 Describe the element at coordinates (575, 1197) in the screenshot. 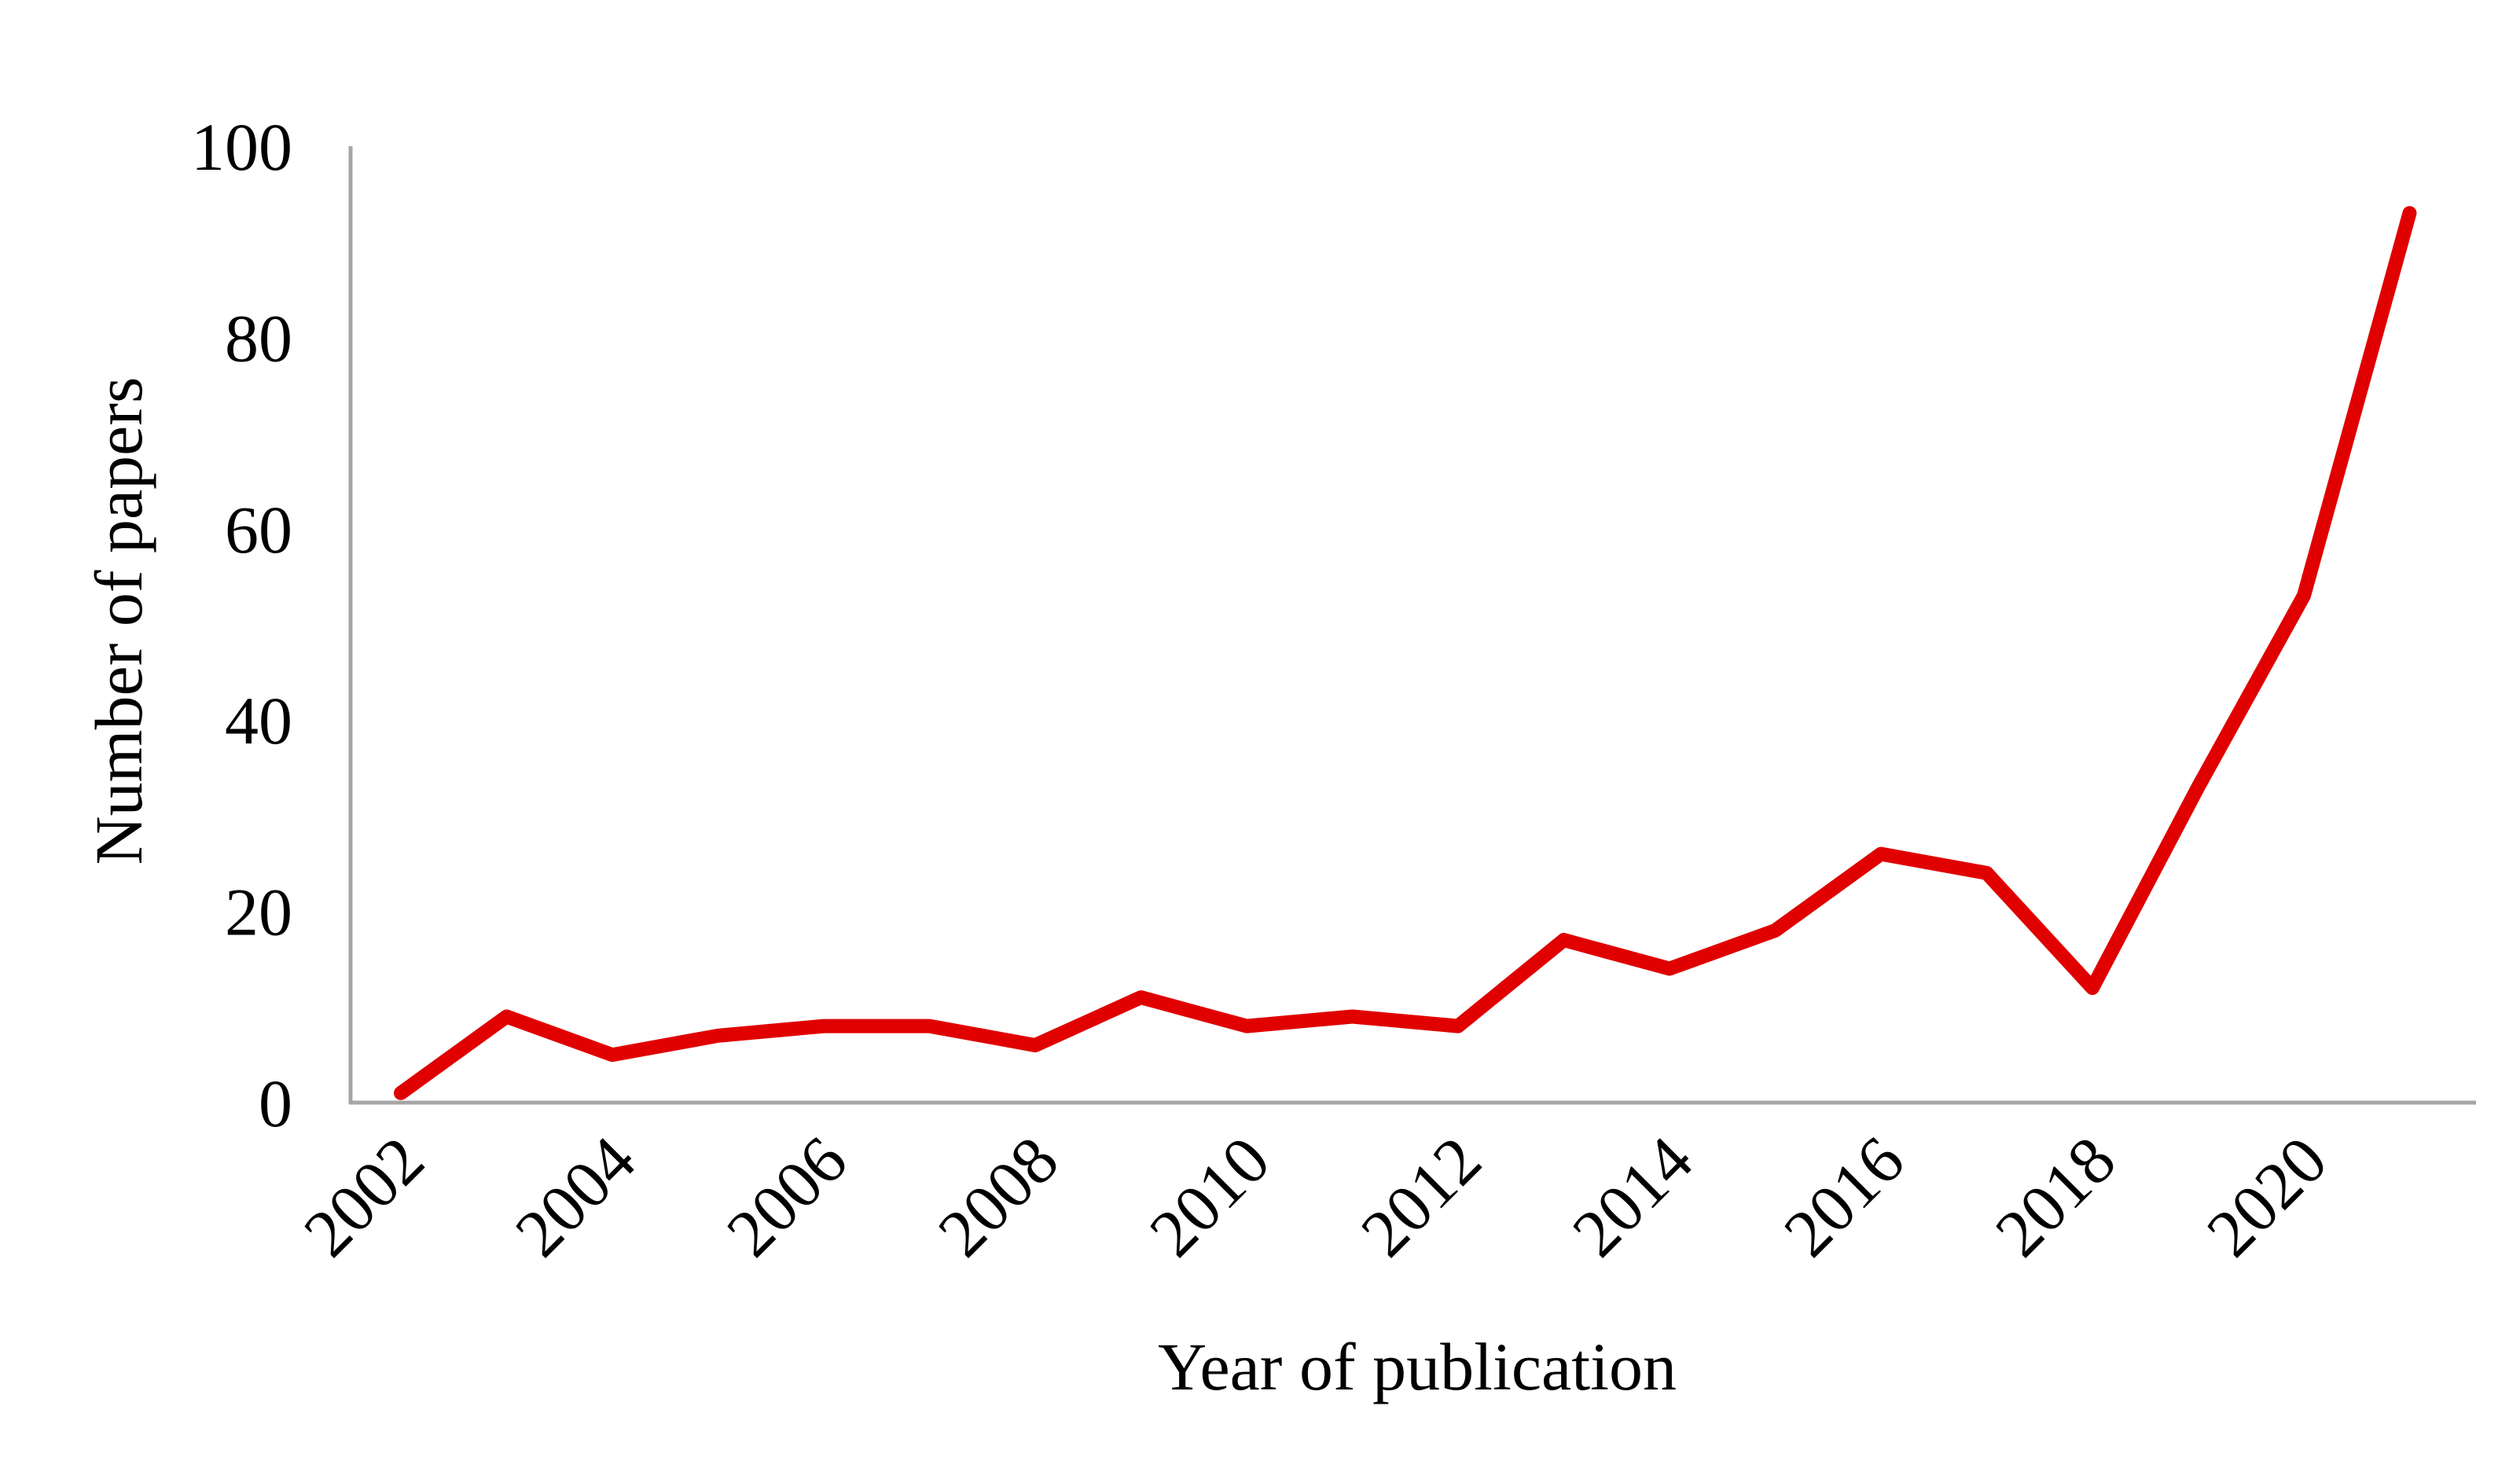

I see `x-tick-label: 2004` at that location.